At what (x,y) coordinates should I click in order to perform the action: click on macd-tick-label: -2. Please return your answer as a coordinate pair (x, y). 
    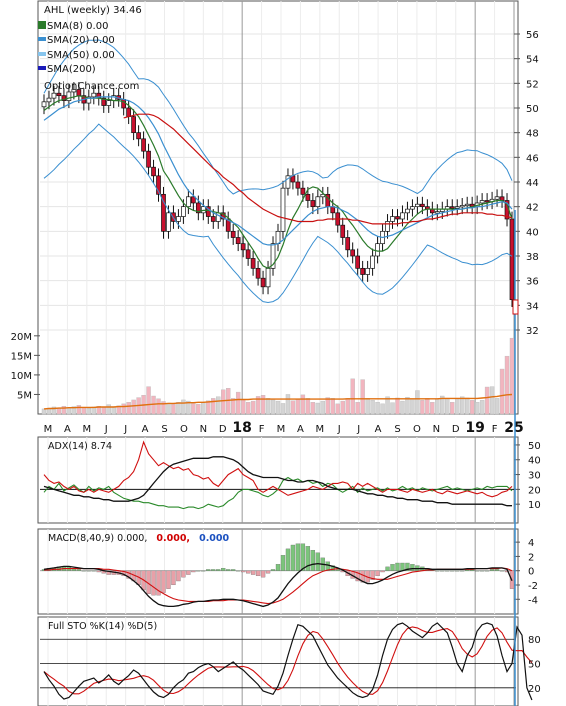
    Looking at the image, I should click on (533, 586).